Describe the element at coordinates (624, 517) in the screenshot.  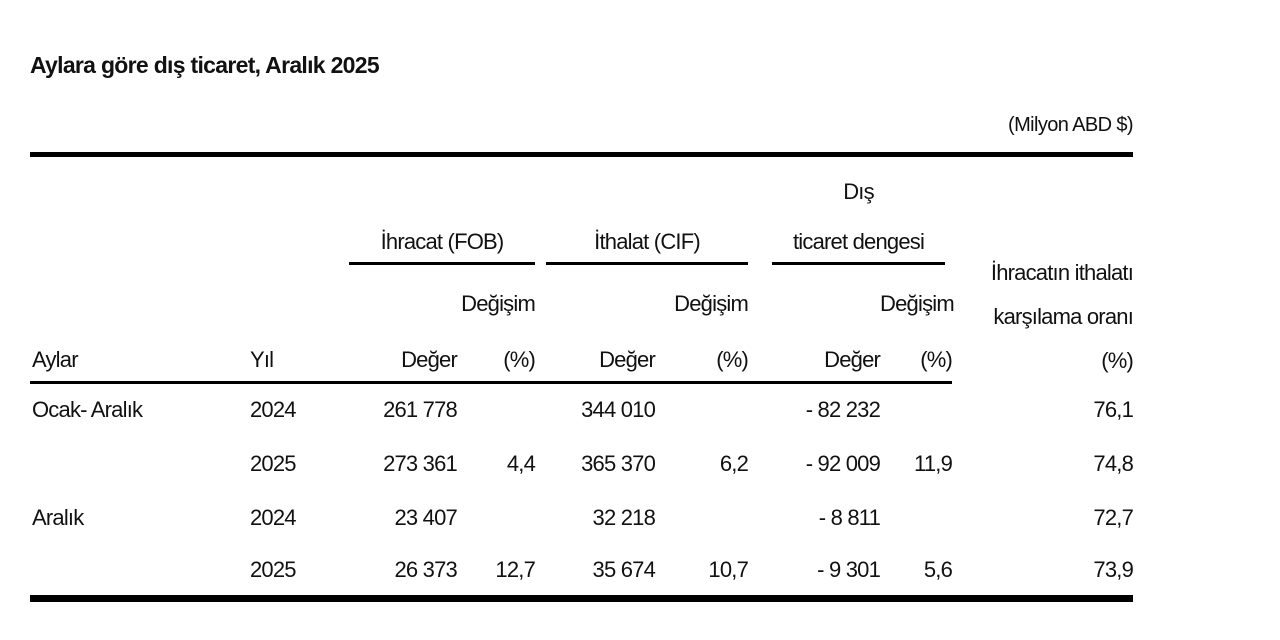
I see `import-value-cell: 32 218` at that location.